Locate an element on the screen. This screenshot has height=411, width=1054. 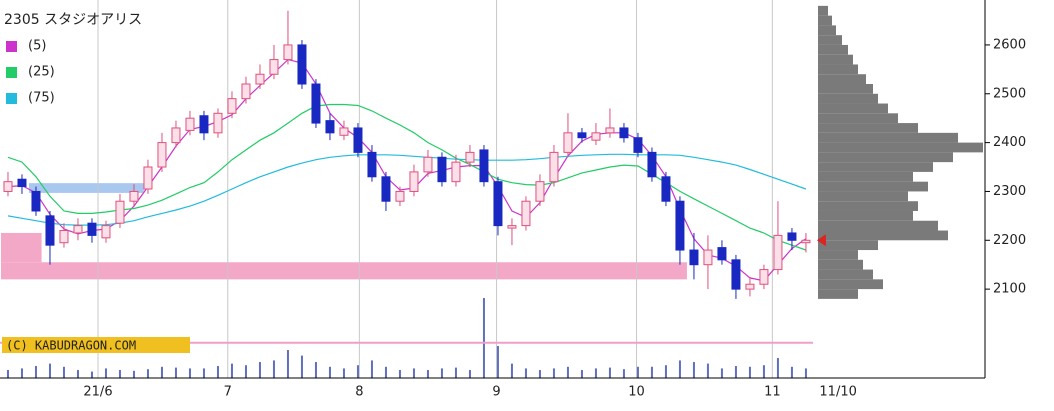
x-tick-label: 8 is located at coordinates (359, 392).